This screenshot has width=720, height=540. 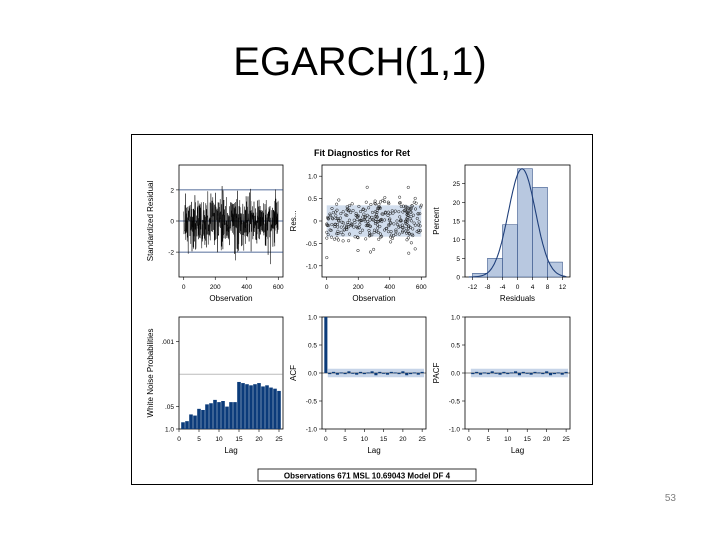 I want to click on y-tick-label: 15, so click(x=457, y=222).